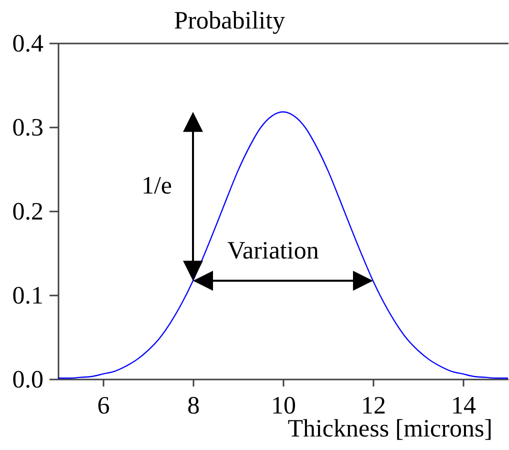 The height and width of the screenshot is (450, 509). What do you see at coordinates (28, 128) in the screenshot?
I see `y-tick-label: 0.3` at bounding box center [28, 128].